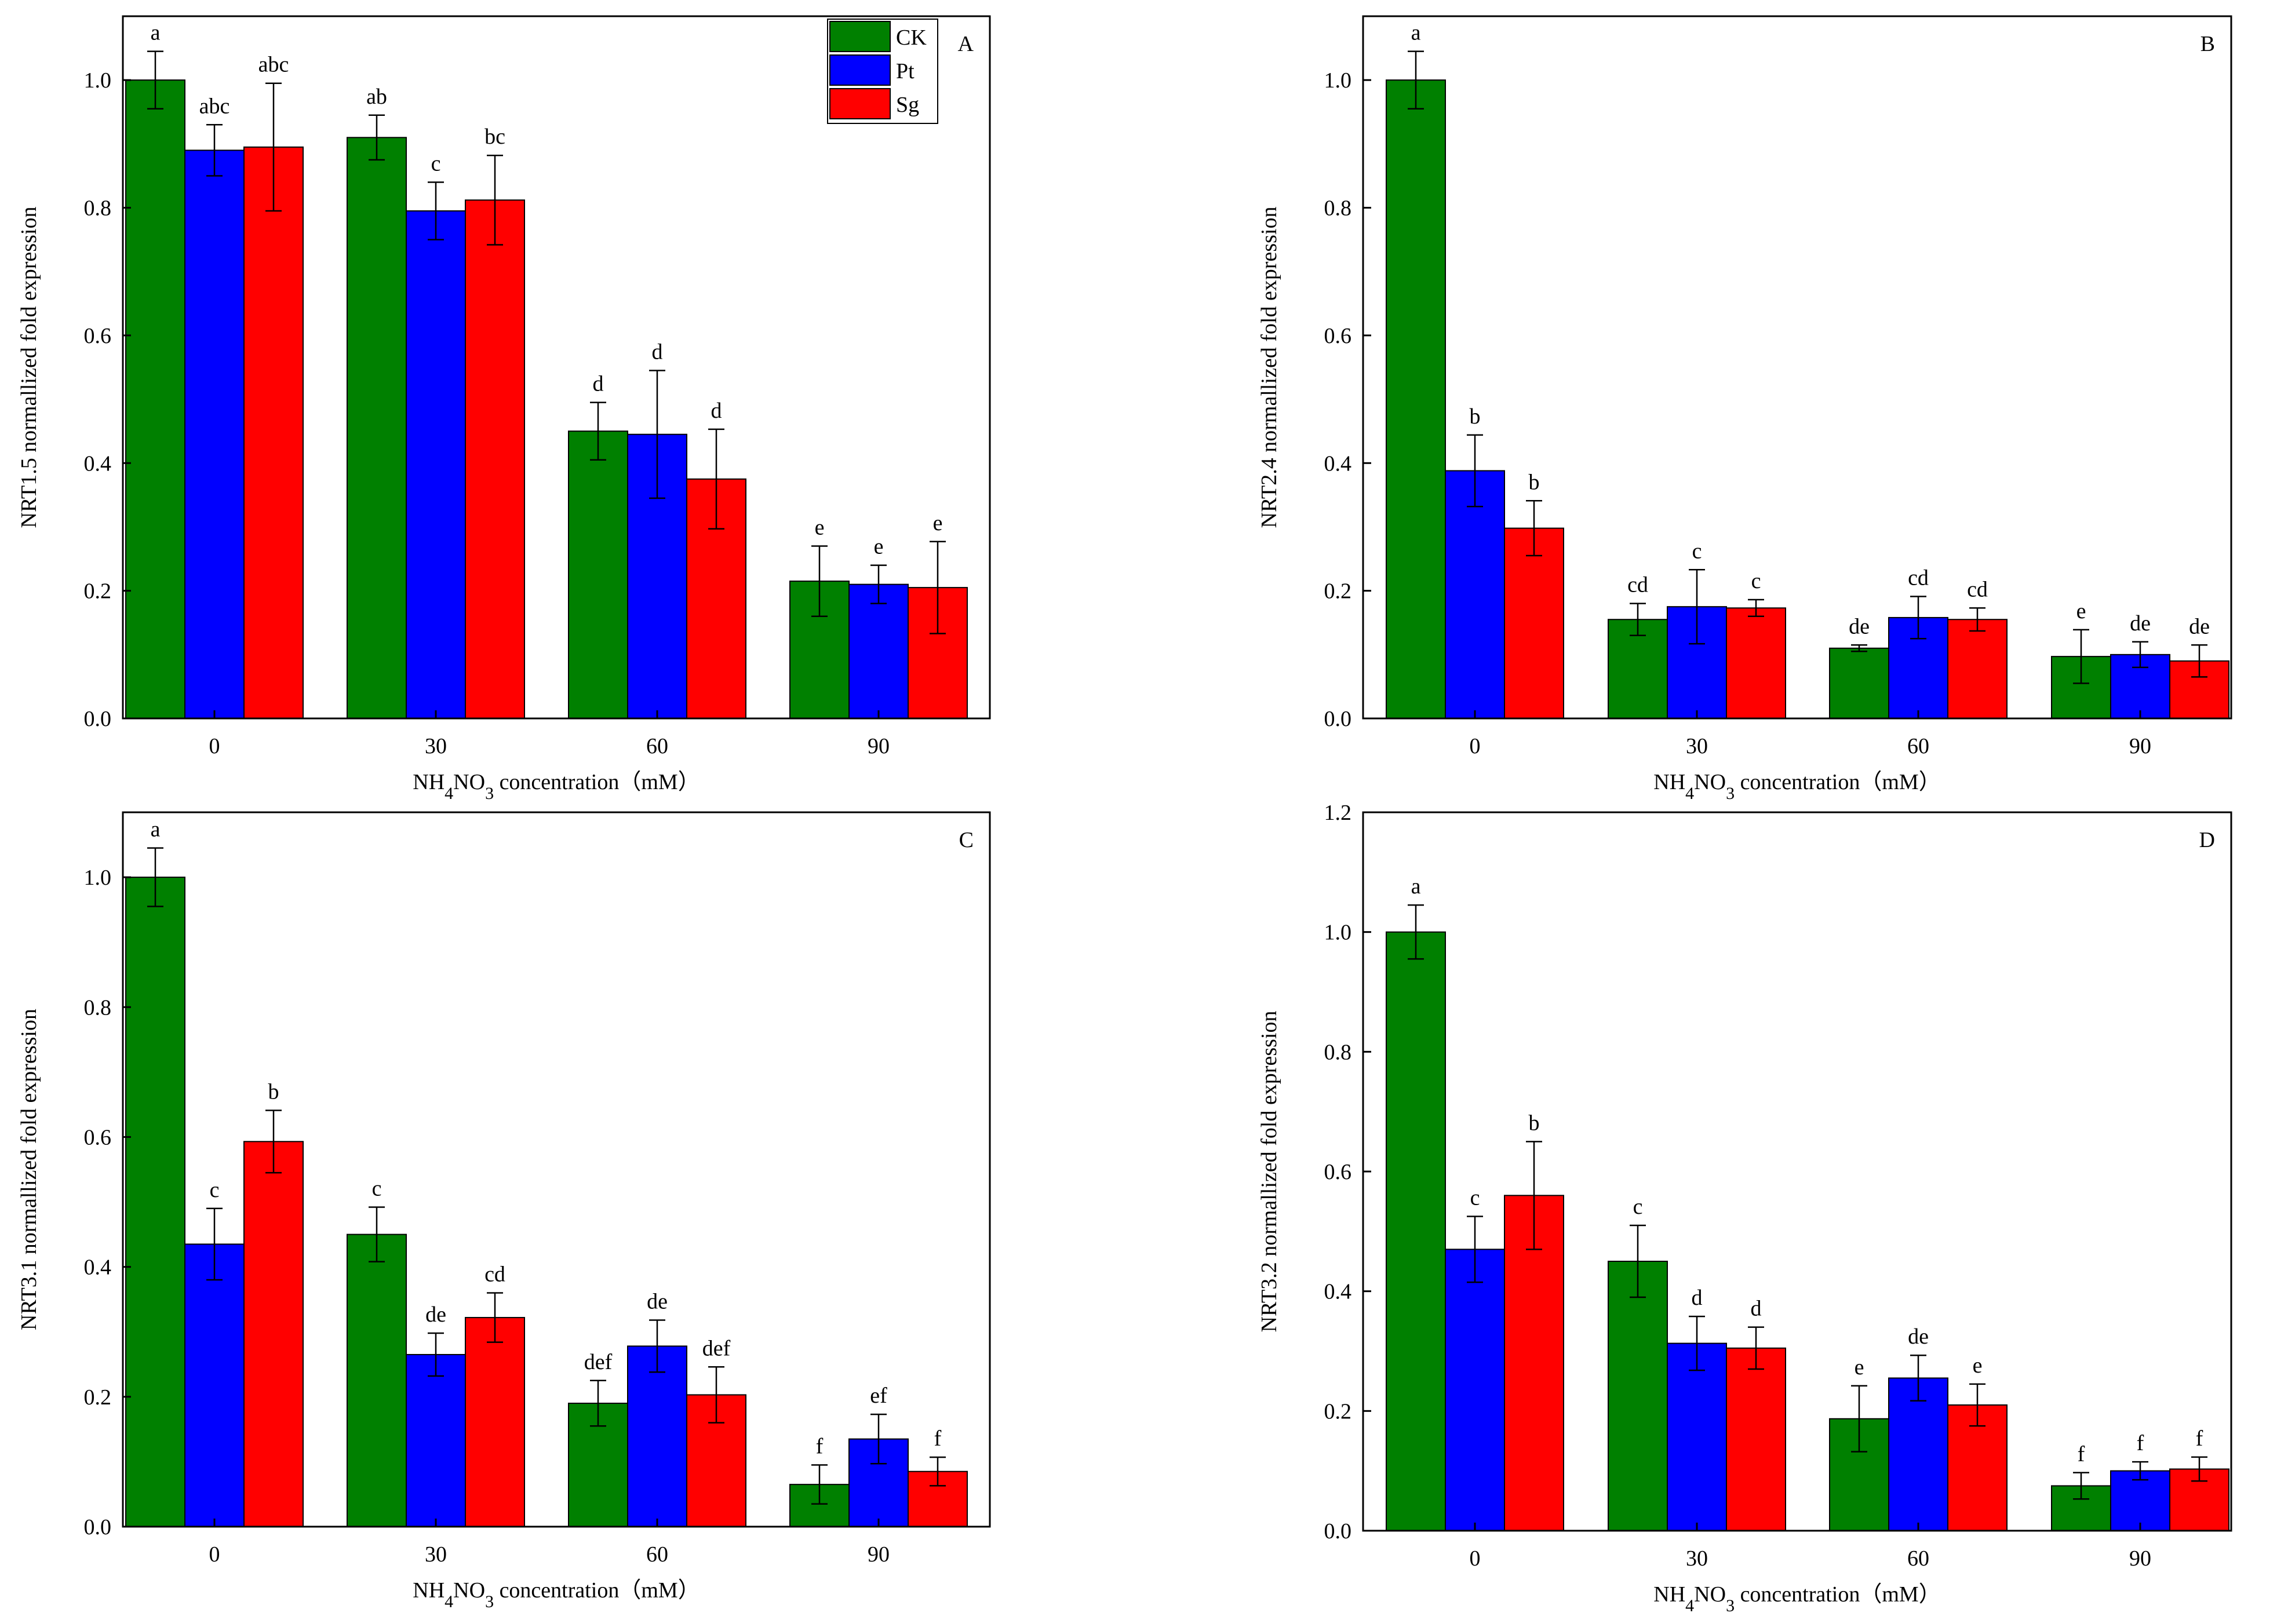  Describe the element at coordinates (879, 1554) in the screenshot. I see `xtick-label-C-90: 90` at that location.